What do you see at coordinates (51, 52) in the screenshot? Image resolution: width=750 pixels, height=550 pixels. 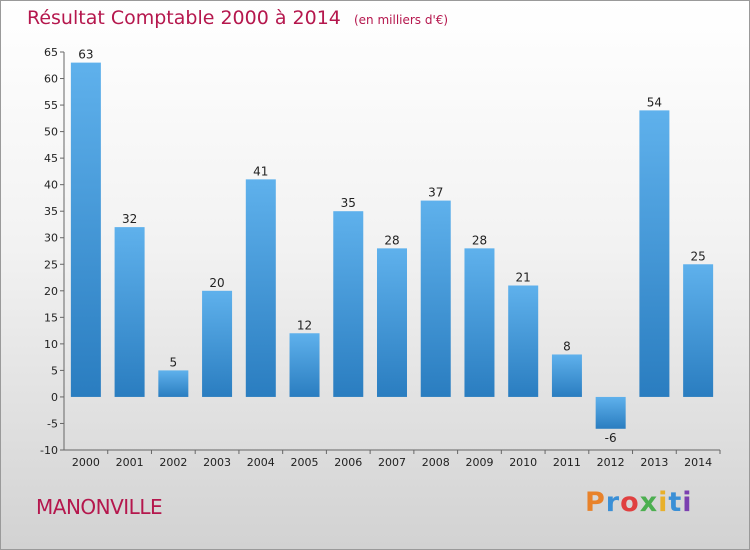 I see `y-tick-label: 65` at bounding box center [51, 52].